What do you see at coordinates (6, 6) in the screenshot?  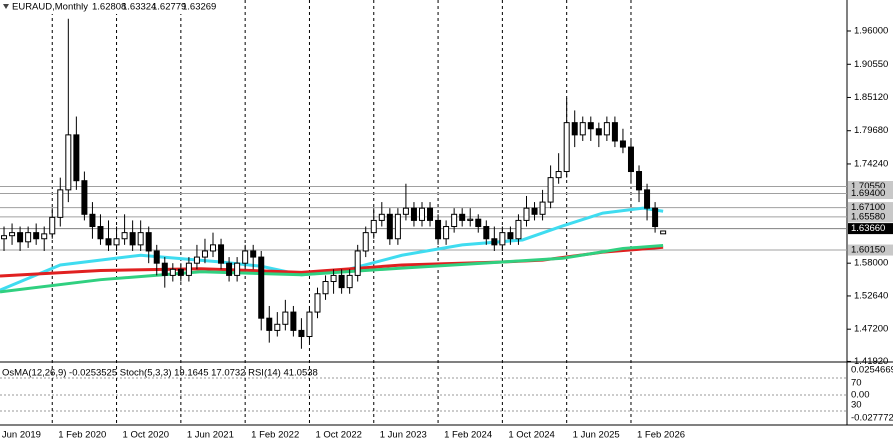 I see `symbol-icon` at bounding box center [6, 6].